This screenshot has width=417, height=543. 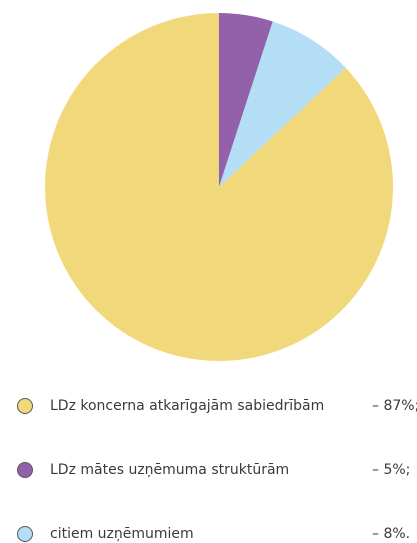 What do you see at coordinates (122, 534) in the screenshot?
I see `legend-label: citiem uzņēmumiem` at bounding box center [122, 534].